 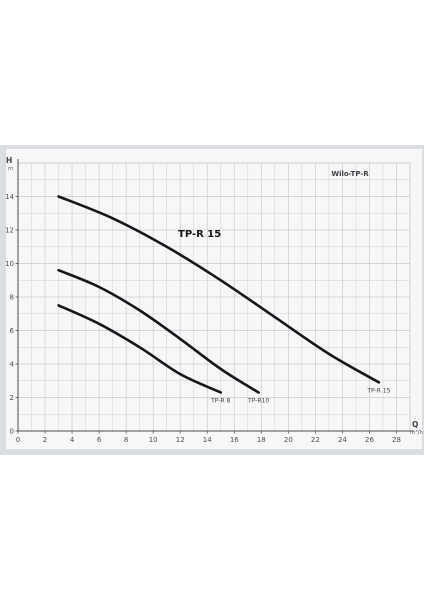 What do you see at coordinates (12, 398) in the screenshot?
I see `y-tick-label: 2` at bounding box center [12, 398].